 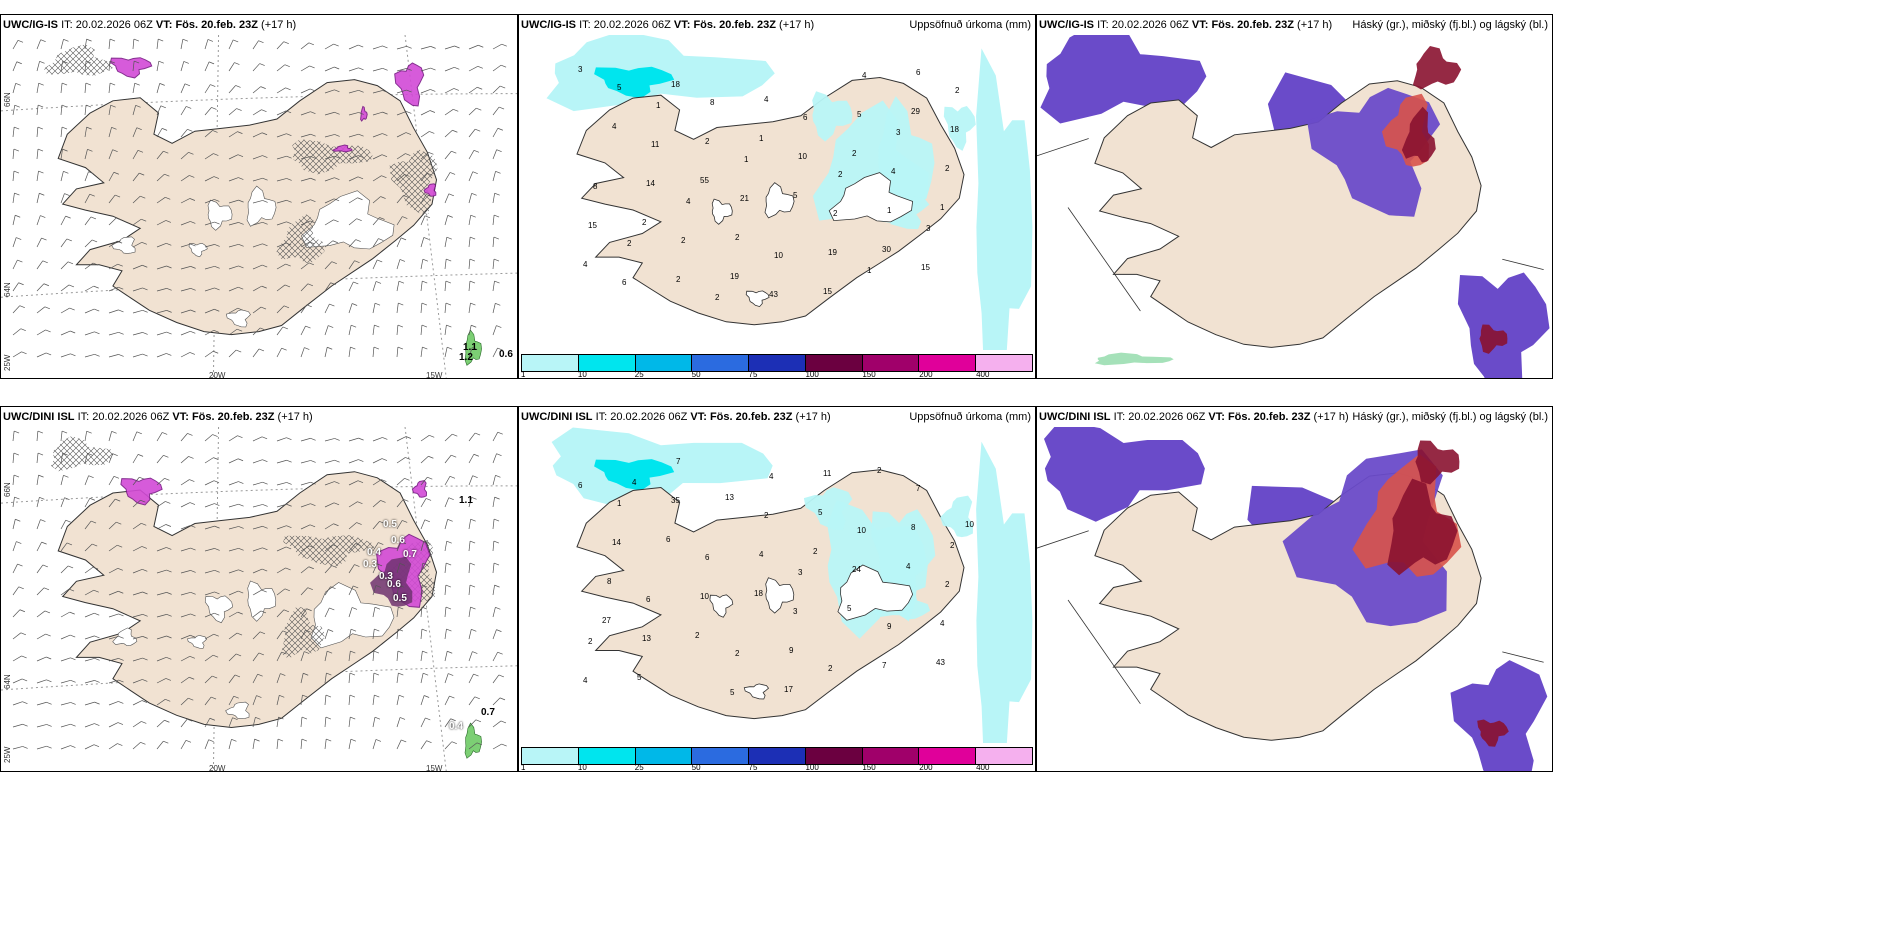 I want to click on precip-amount-label: 10, so click(x=802, y=156).